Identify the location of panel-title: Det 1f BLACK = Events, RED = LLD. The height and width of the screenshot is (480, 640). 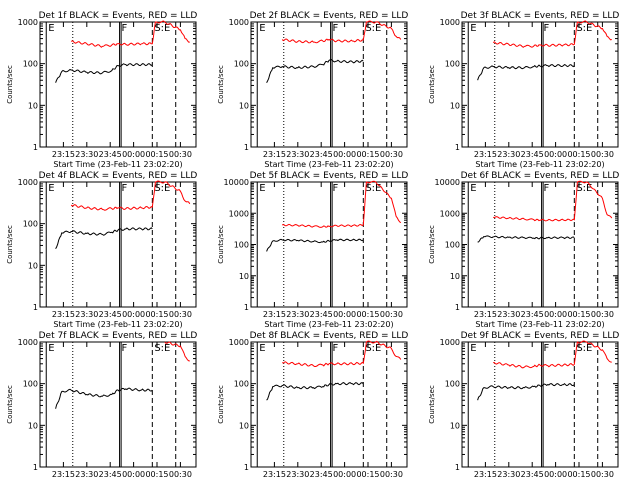
(118, 16).